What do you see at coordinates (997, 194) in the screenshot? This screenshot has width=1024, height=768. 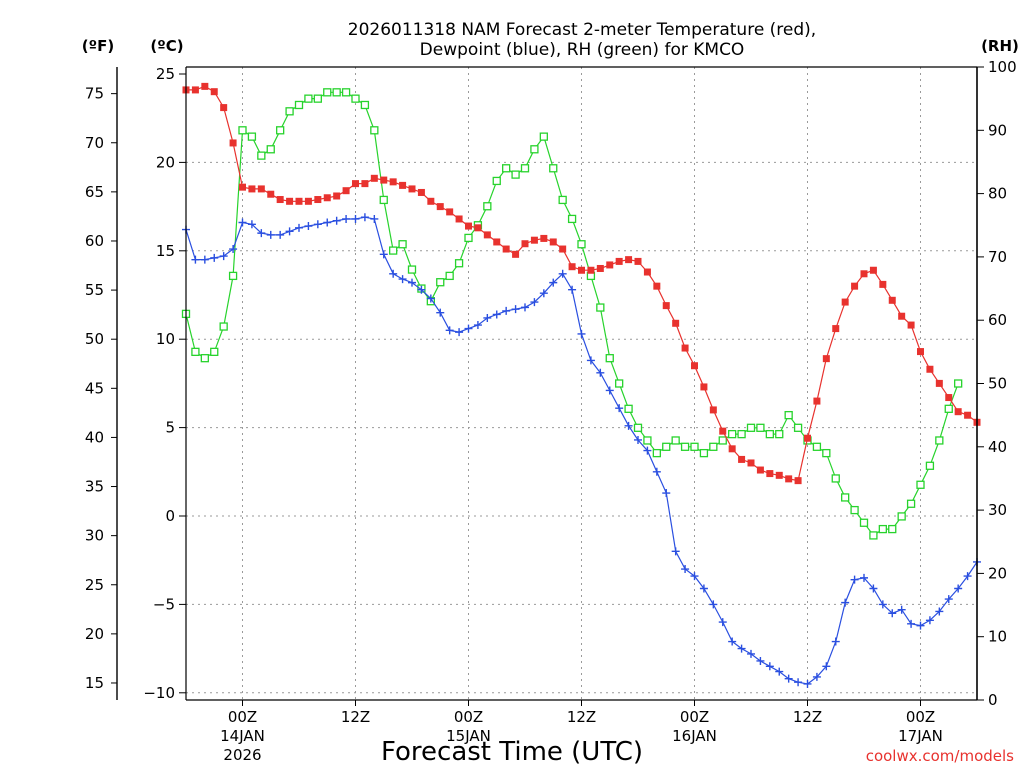 I see `rh-tick-label: 80` at bounding box center [997, 194].